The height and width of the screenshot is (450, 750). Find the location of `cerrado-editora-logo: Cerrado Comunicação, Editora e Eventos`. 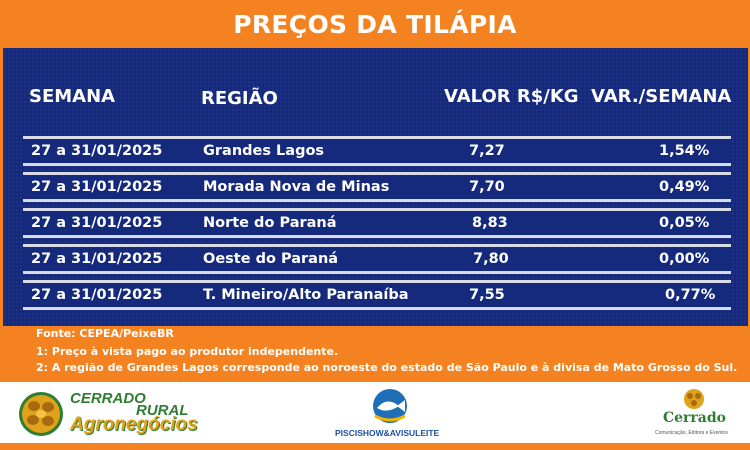

cerrado-editora-logo: Cerrado Comunicação, Editora e Eventos is located at coordinates (695, 414).